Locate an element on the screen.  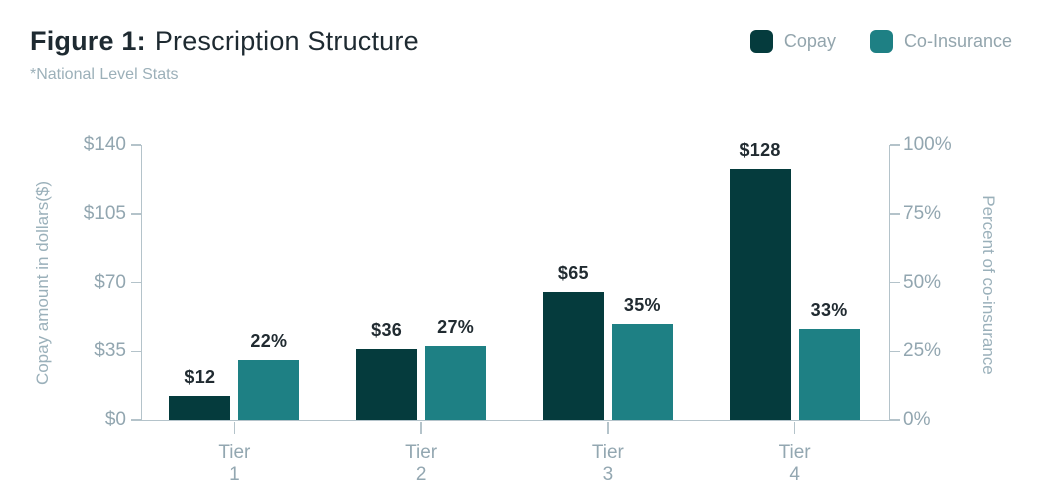
legend-label: Co-Insurance is located at coordinates (957, 41).